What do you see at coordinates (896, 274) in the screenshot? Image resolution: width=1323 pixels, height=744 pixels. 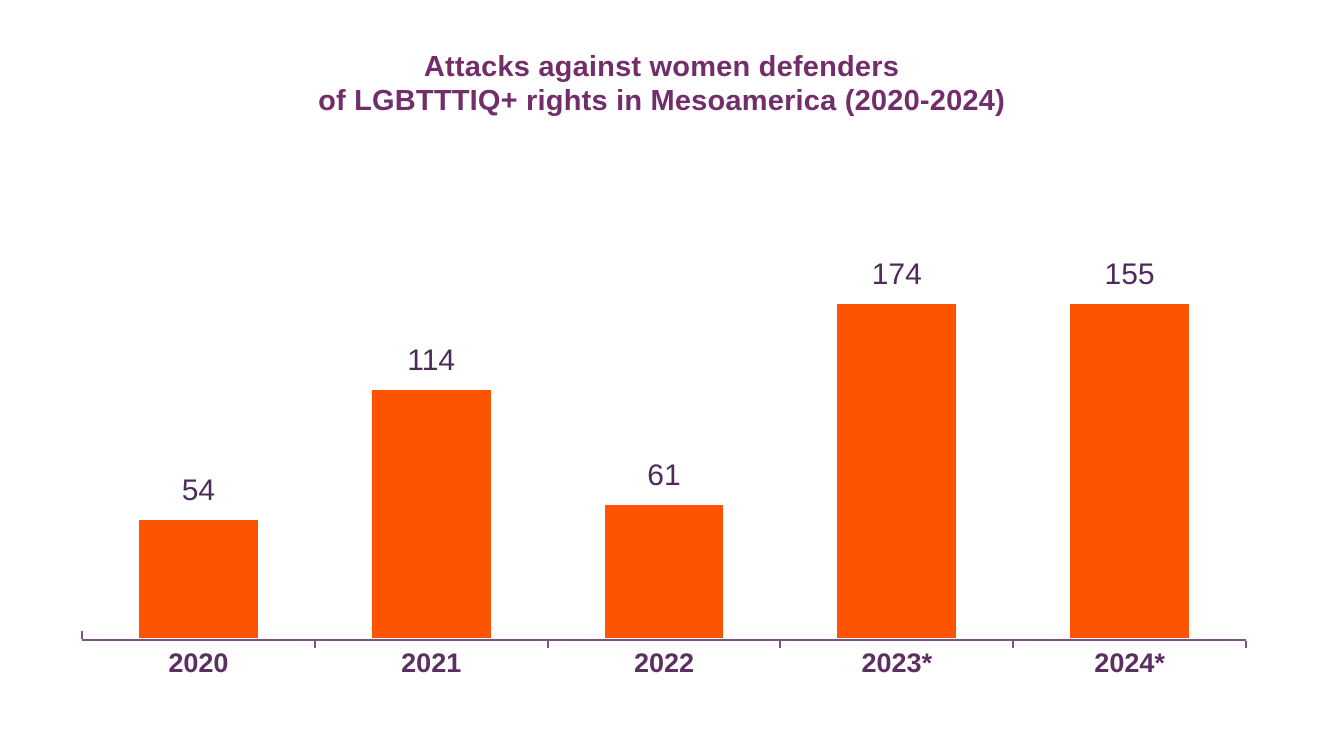 I see `bar-value-label: 174` at bounding box center [896, 274].